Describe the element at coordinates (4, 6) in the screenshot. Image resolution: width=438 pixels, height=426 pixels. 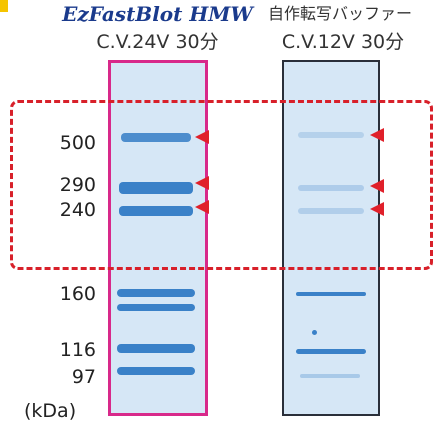
I see `corner-accent` at that location.